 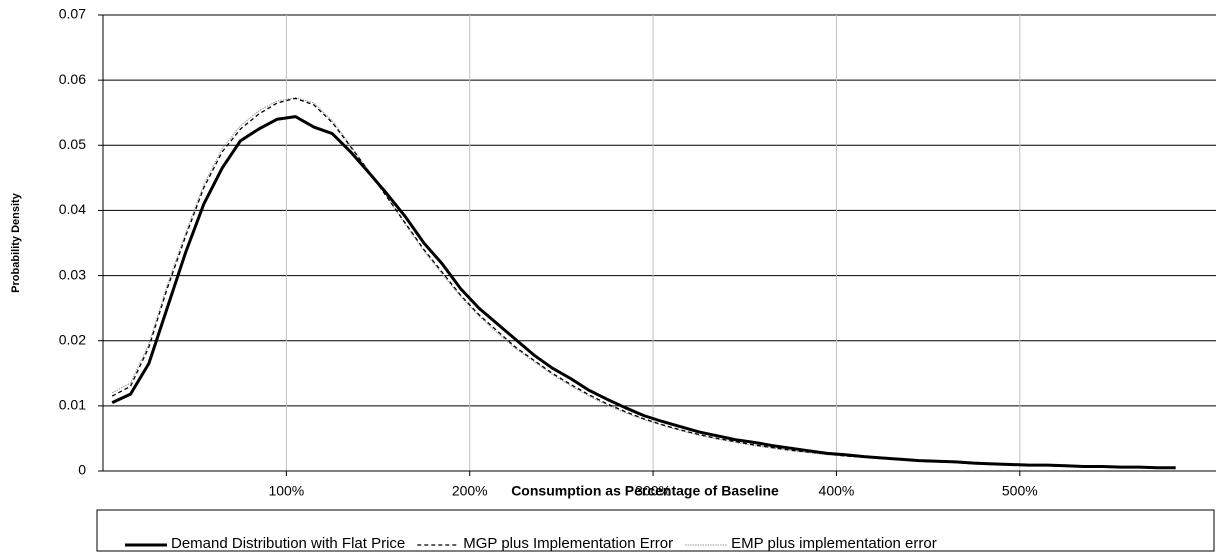 What do you see at coordinates (288, 543) in the screenshot?
I see `legend-label: Demand Distribution with Flat Price` at bounding box center [288, 543].